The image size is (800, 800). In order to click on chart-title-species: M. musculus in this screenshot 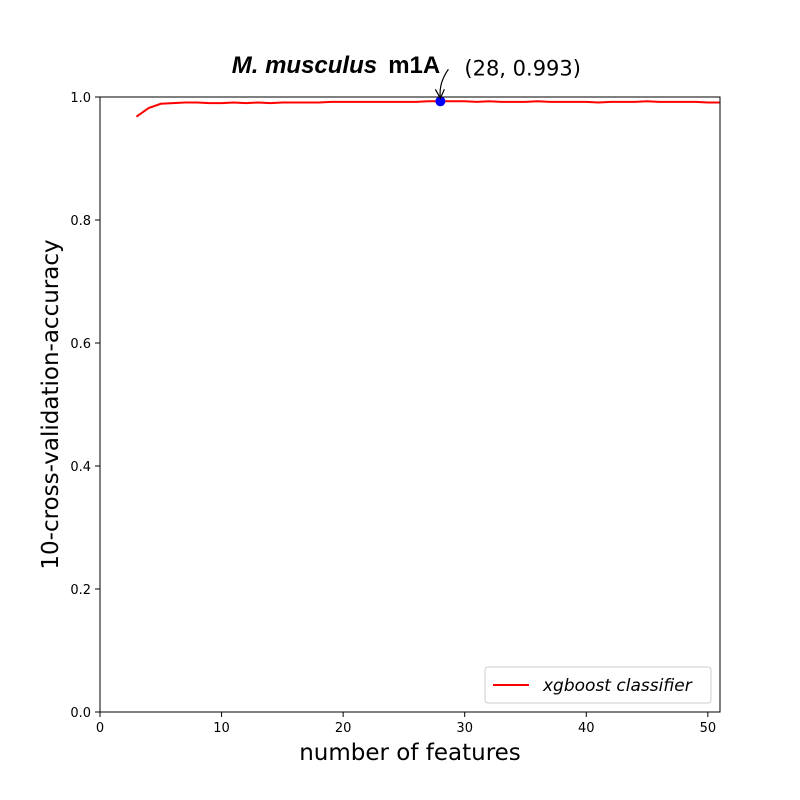, I will do `click(304, 65)`.